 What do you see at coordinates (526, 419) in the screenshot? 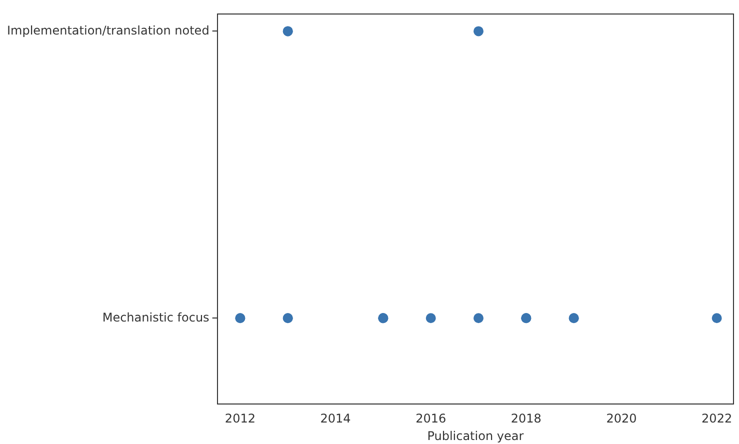
I see `x-tick-label: 2018` at bounding box center [526, 419].